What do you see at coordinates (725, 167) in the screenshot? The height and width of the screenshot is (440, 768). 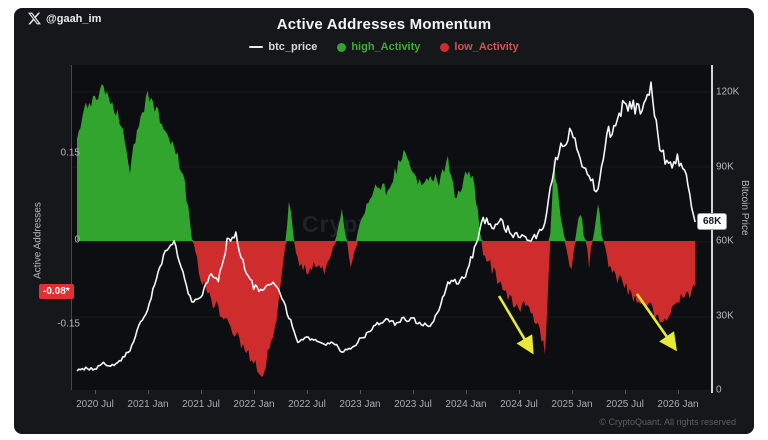 I see `right-axis-tick: 90K` at bounding box center [725, 167].